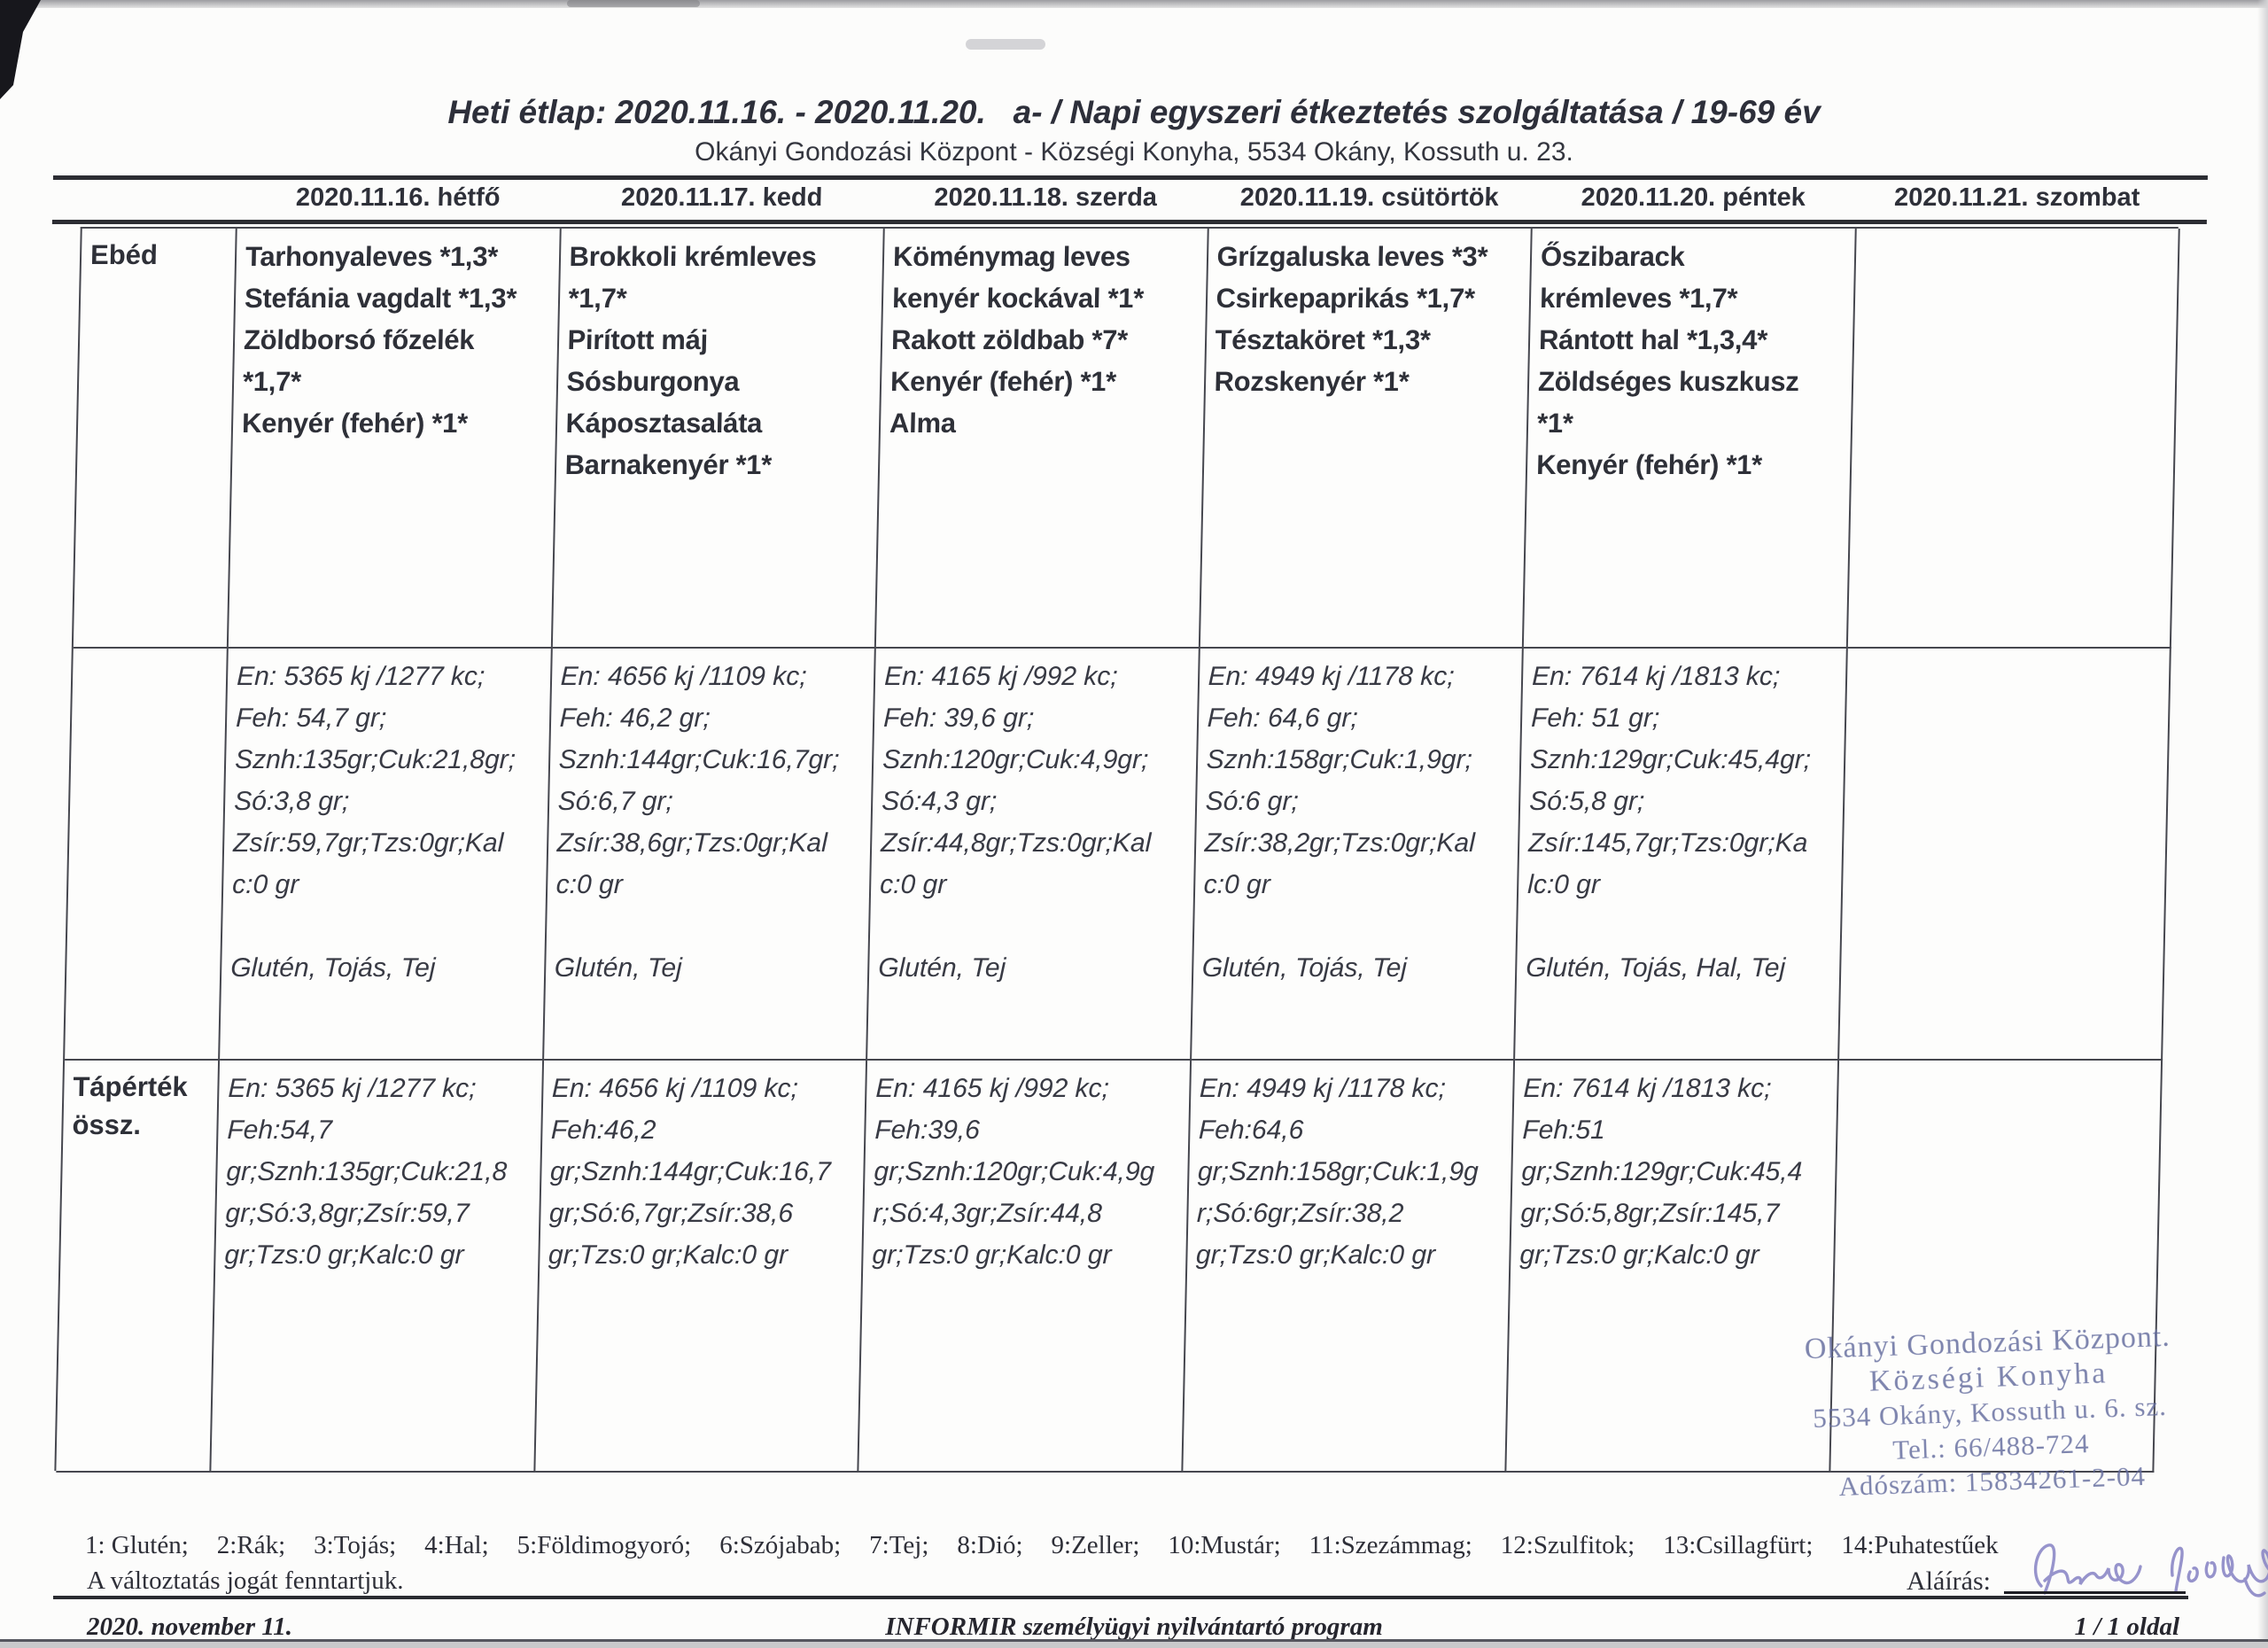  I want to click on allergen-legend-item: 13:Csillagfürt;, so click(1738, 1545).